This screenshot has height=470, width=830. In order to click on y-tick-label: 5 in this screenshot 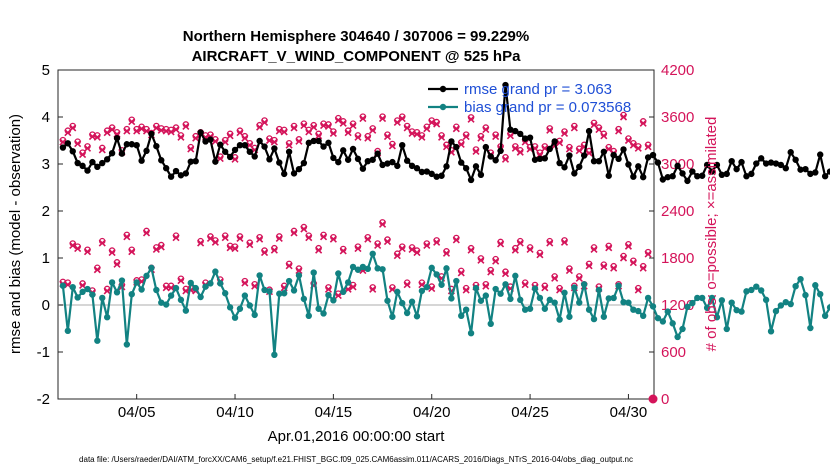, I will do `click(46, 70)`.